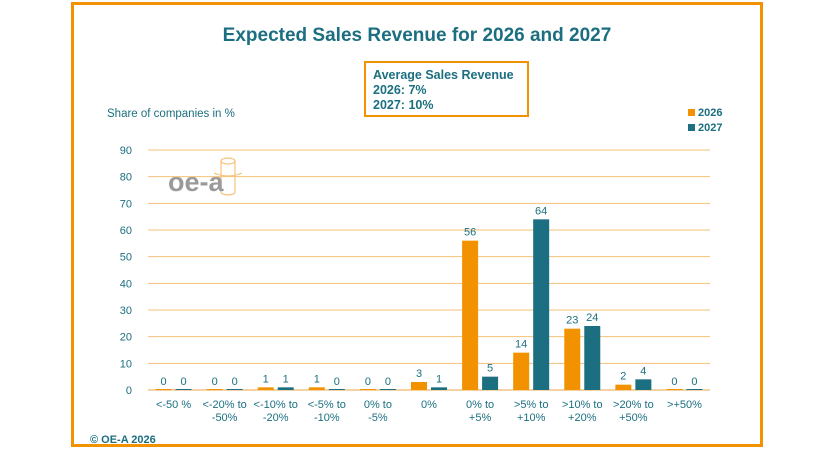 The height and width of the screenshot is (454, 840). Describe the element at coordinates (163, 382) in the screenshot. I see `data-label-2026-0: 0` at that location.